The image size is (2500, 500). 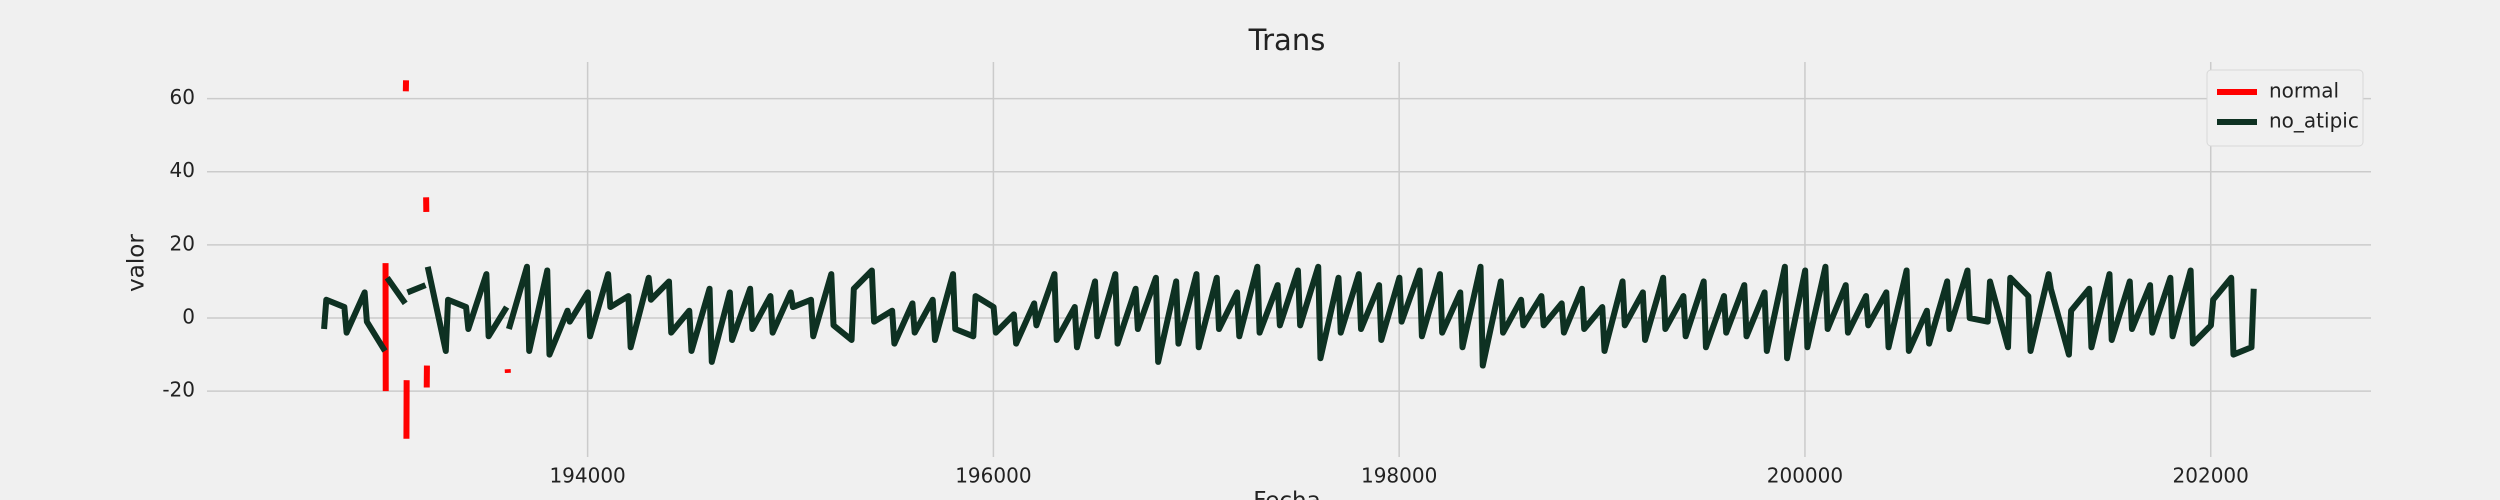 What do you see at coordinates (1399, 476) in the screenshot?
I see `x-tick-label: 198000` at bounding box center [1399, 476].